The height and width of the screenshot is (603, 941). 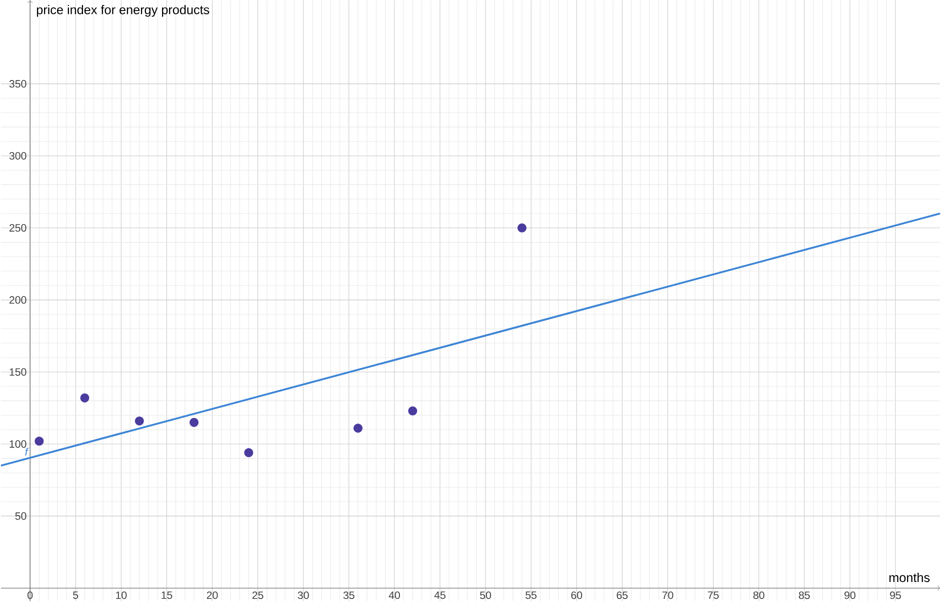 I want to click on x-tick-label: 70, so click(x=668, y=595).